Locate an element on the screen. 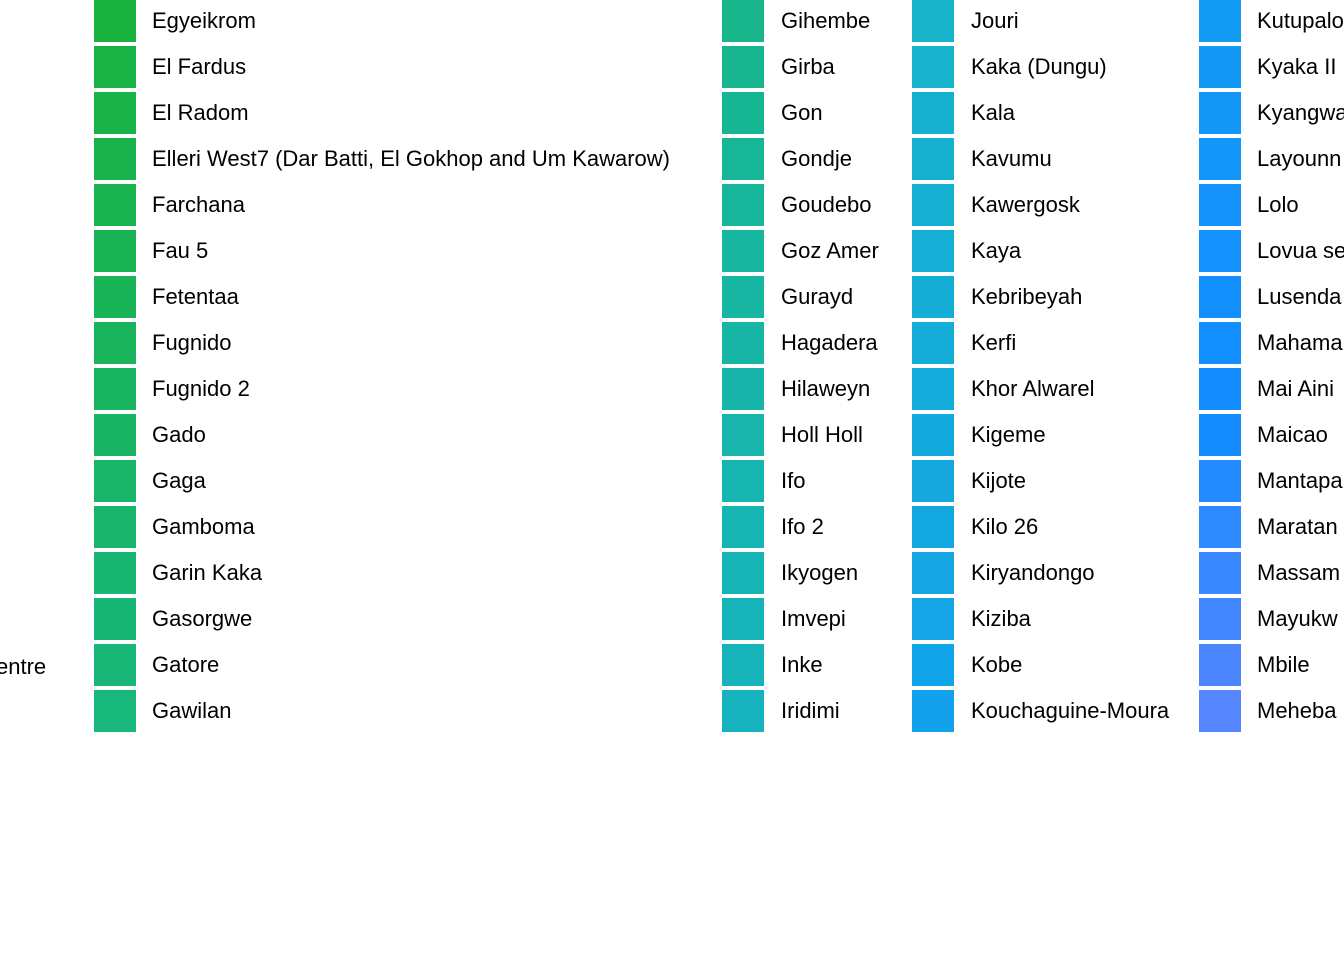 Image resolution: width=1344 pixels, height=960 pixels. legend-label: Hilaweyn is located at coordinates (826, 388).